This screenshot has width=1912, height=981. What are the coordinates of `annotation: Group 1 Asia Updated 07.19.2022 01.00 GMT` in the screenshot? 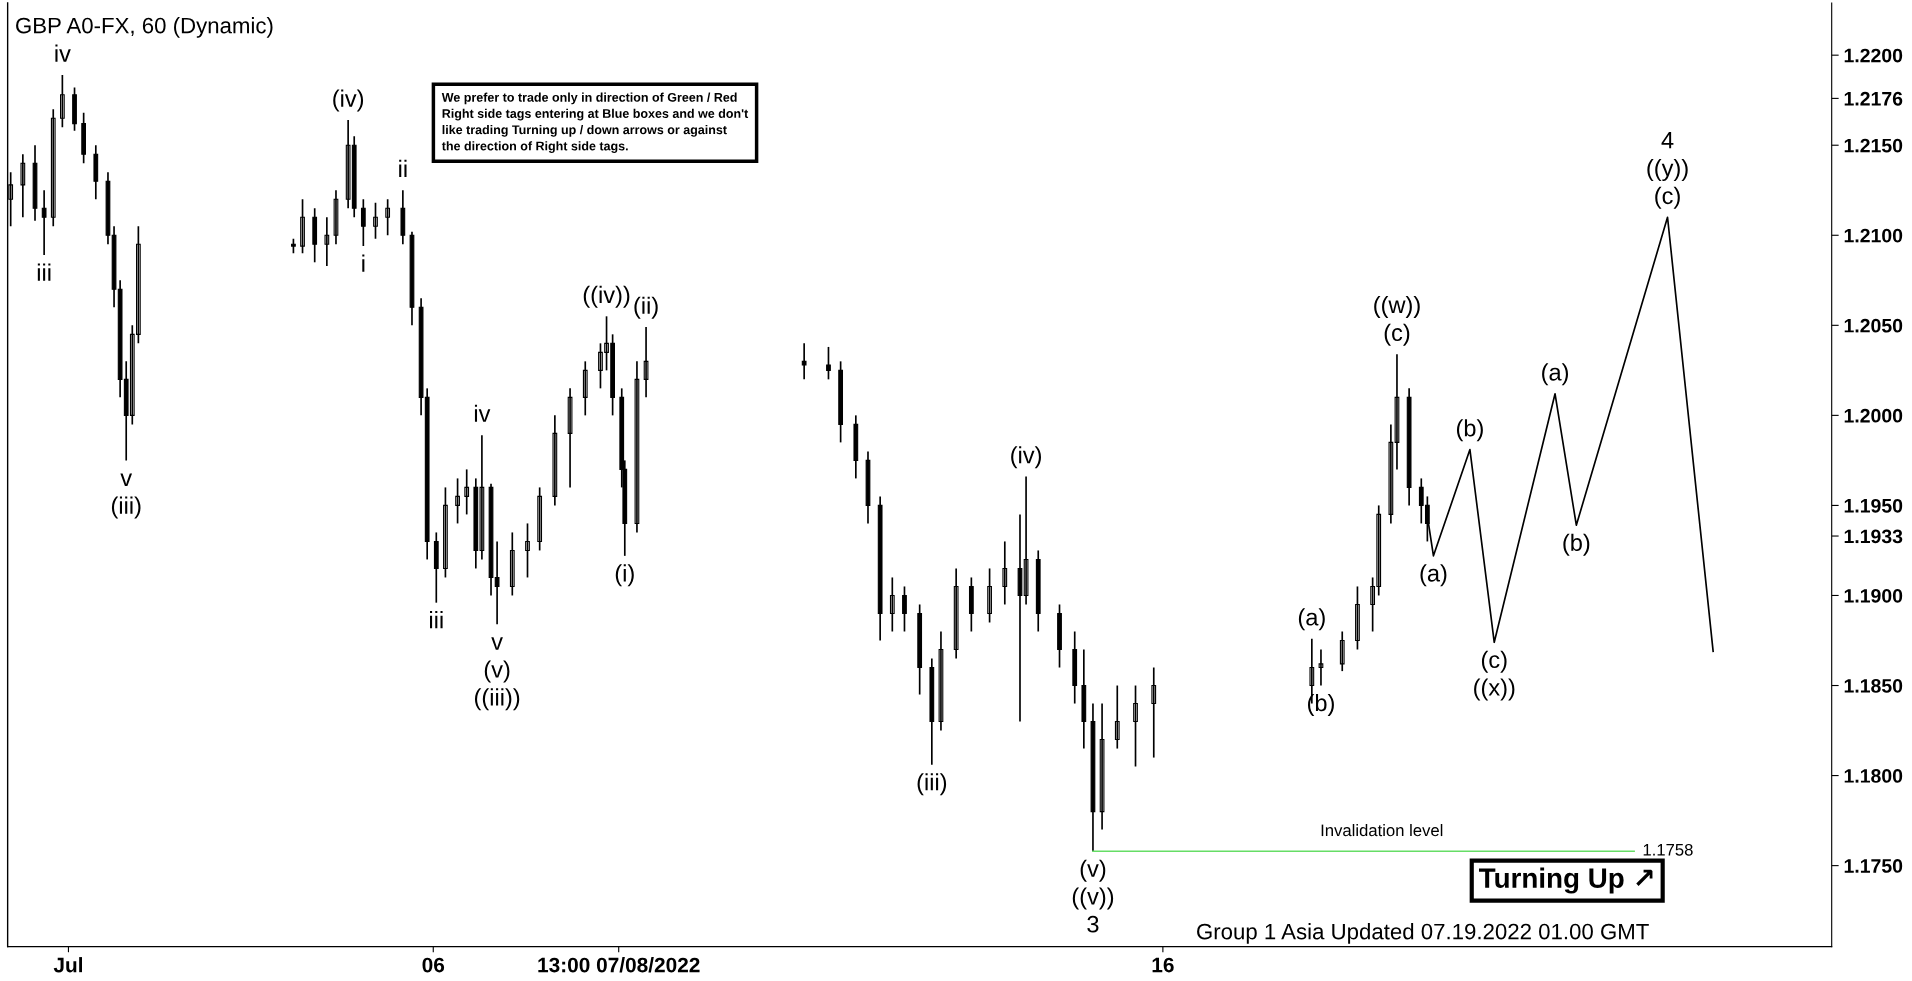 It's located at (1423, 933).